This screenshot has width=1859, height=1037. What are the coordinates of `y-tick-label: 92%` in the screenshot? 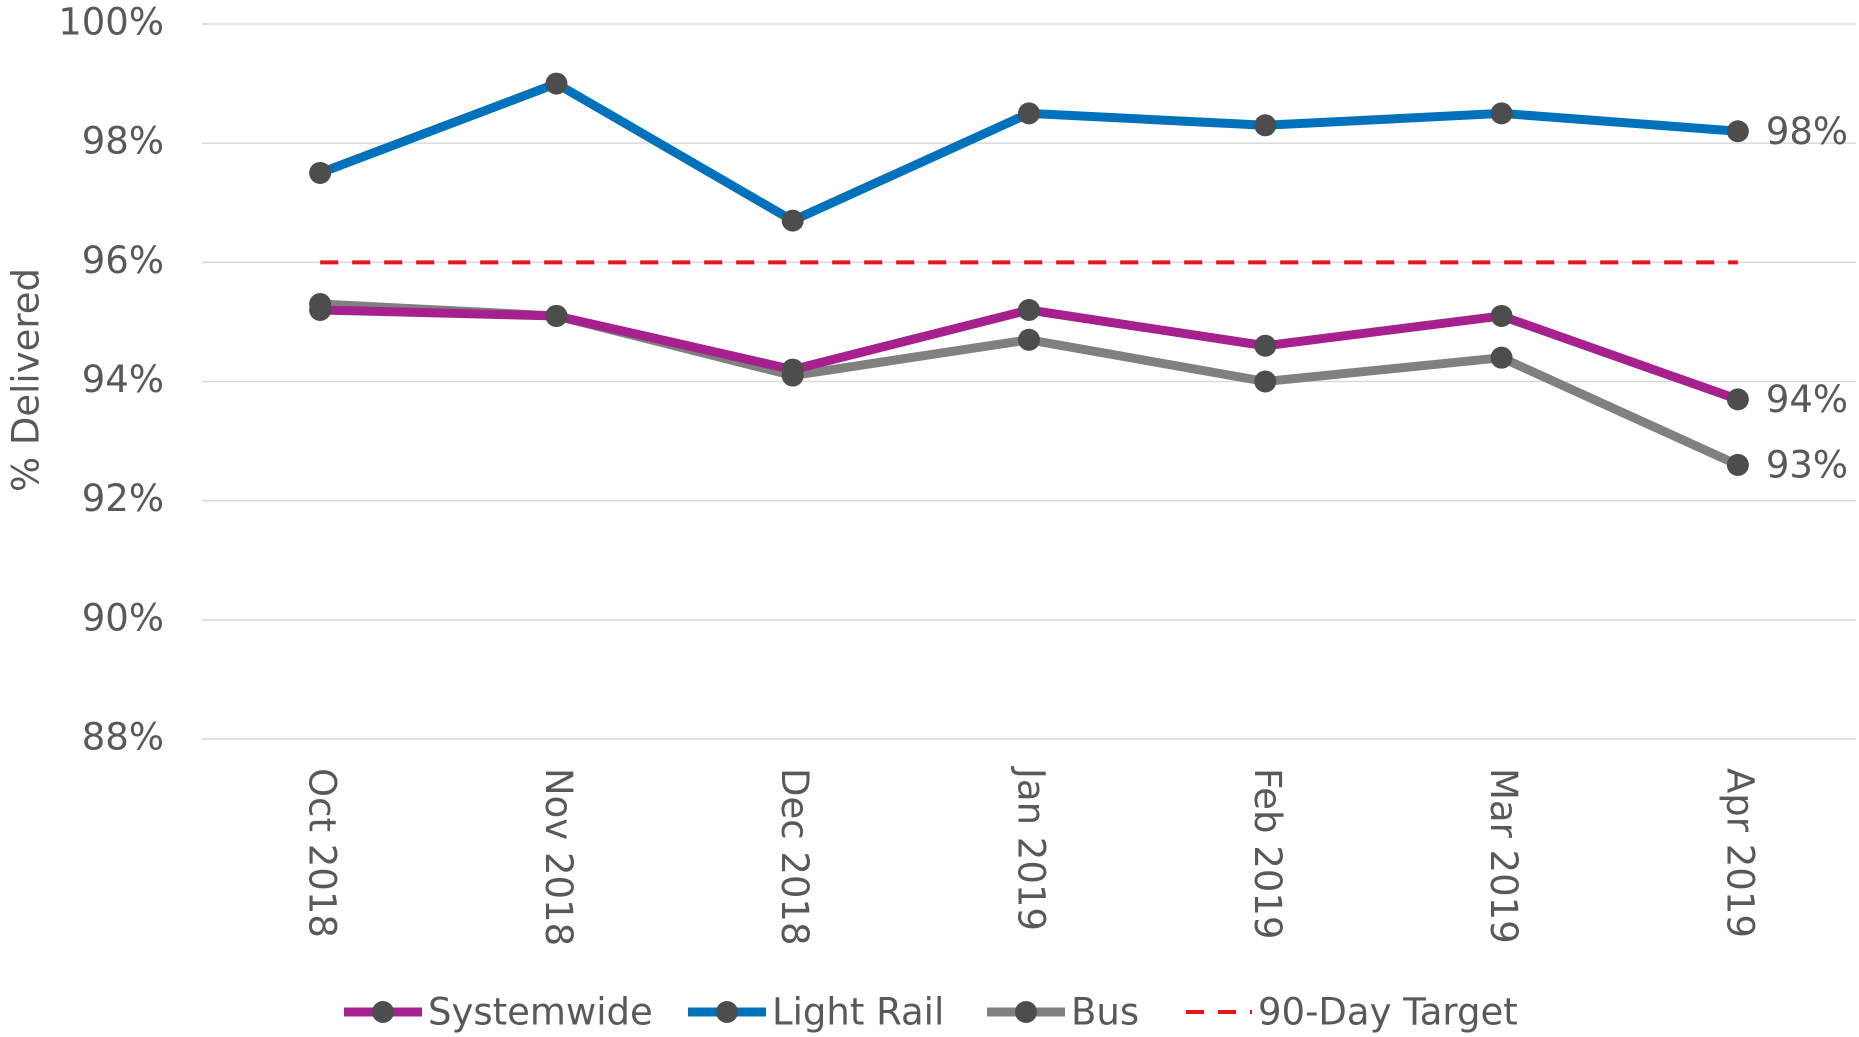 It's located at (123, 498).